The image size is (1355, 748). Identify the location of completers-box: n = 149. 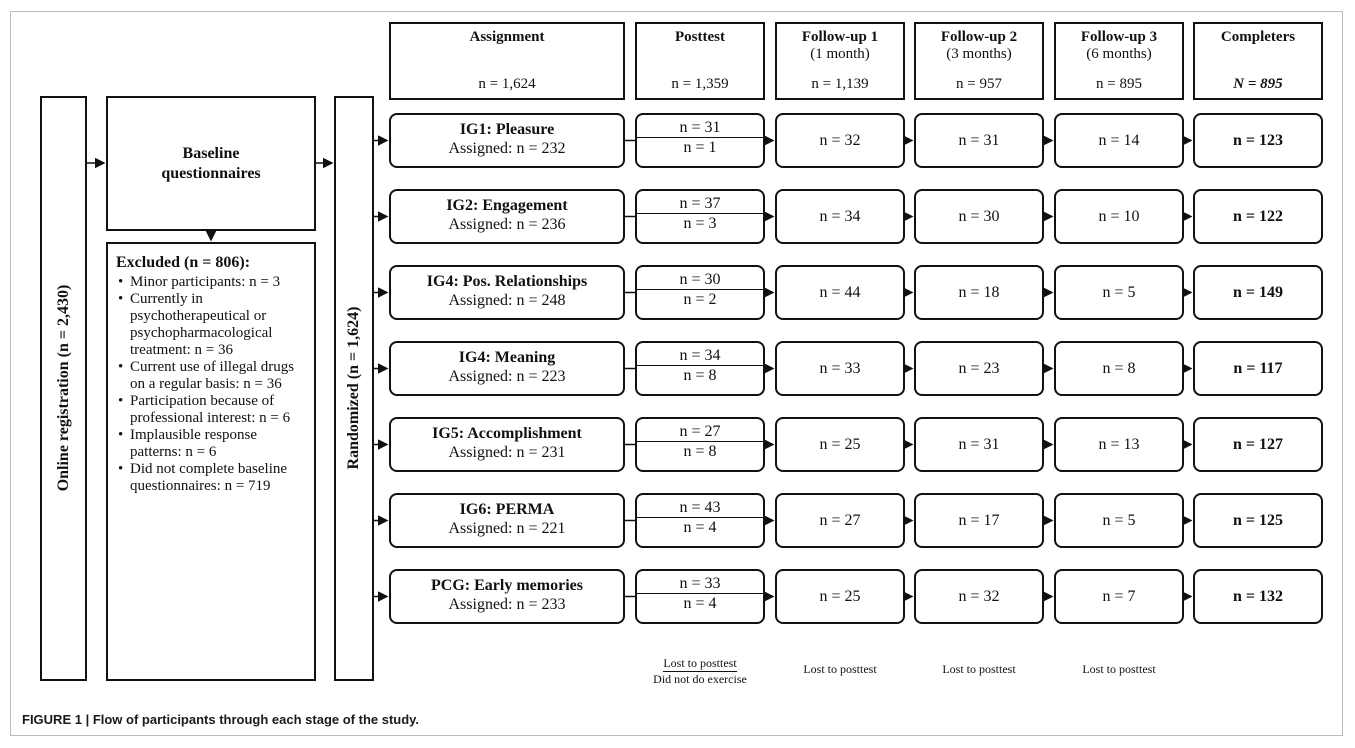
(1258, 292).